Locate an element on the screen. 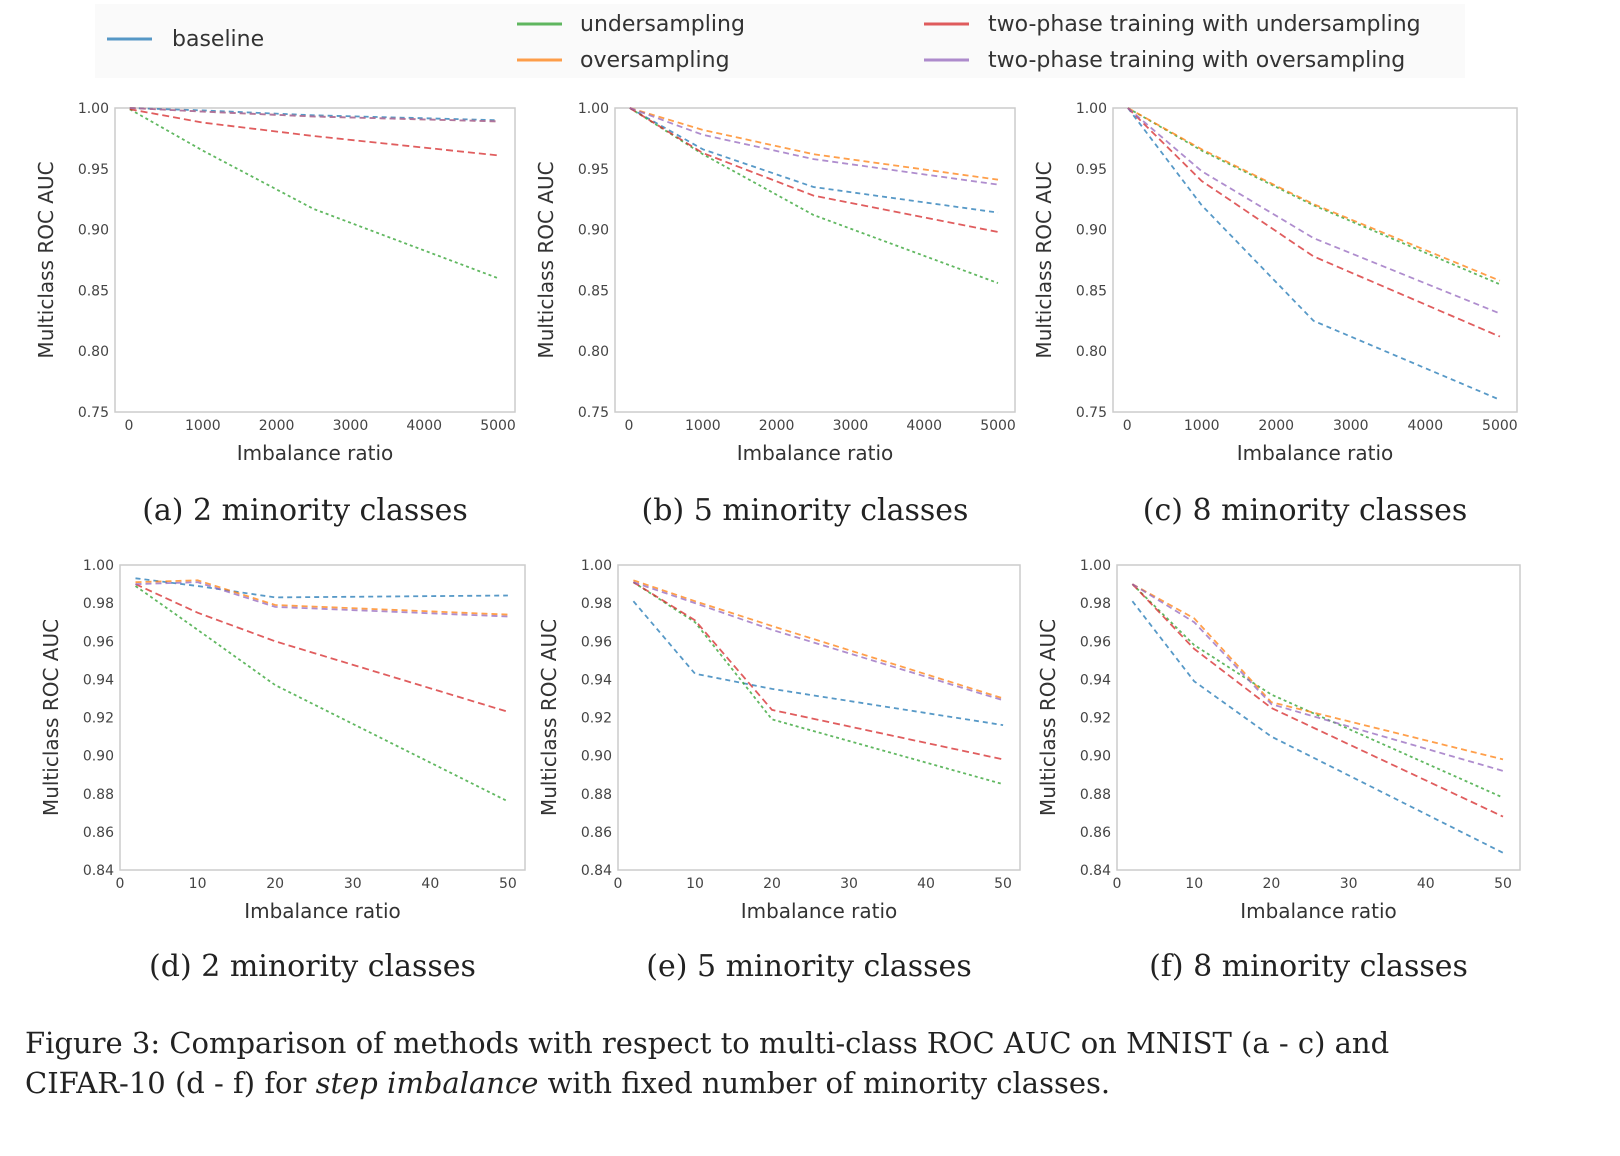  legend-label-two-phase-under: two-phase training with undersampling is located at coordinates (1204, 24).